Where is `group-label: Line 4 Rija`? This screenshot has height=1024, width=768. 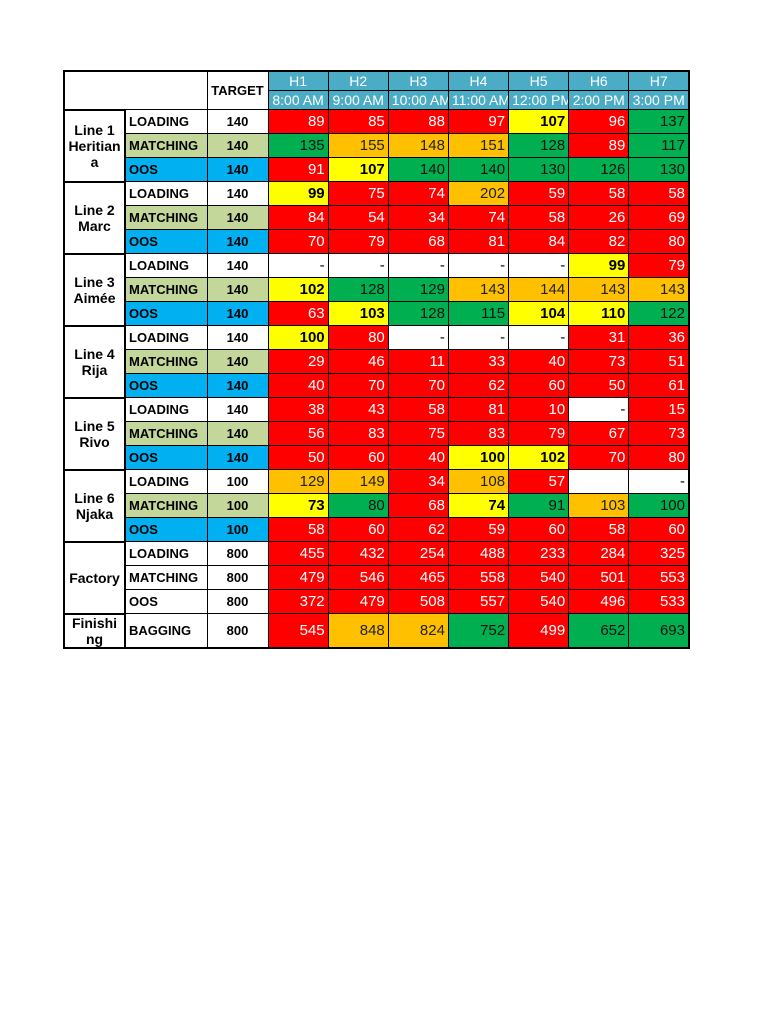 group-label: Line 4 Rija is located at coordinates (94, 361).